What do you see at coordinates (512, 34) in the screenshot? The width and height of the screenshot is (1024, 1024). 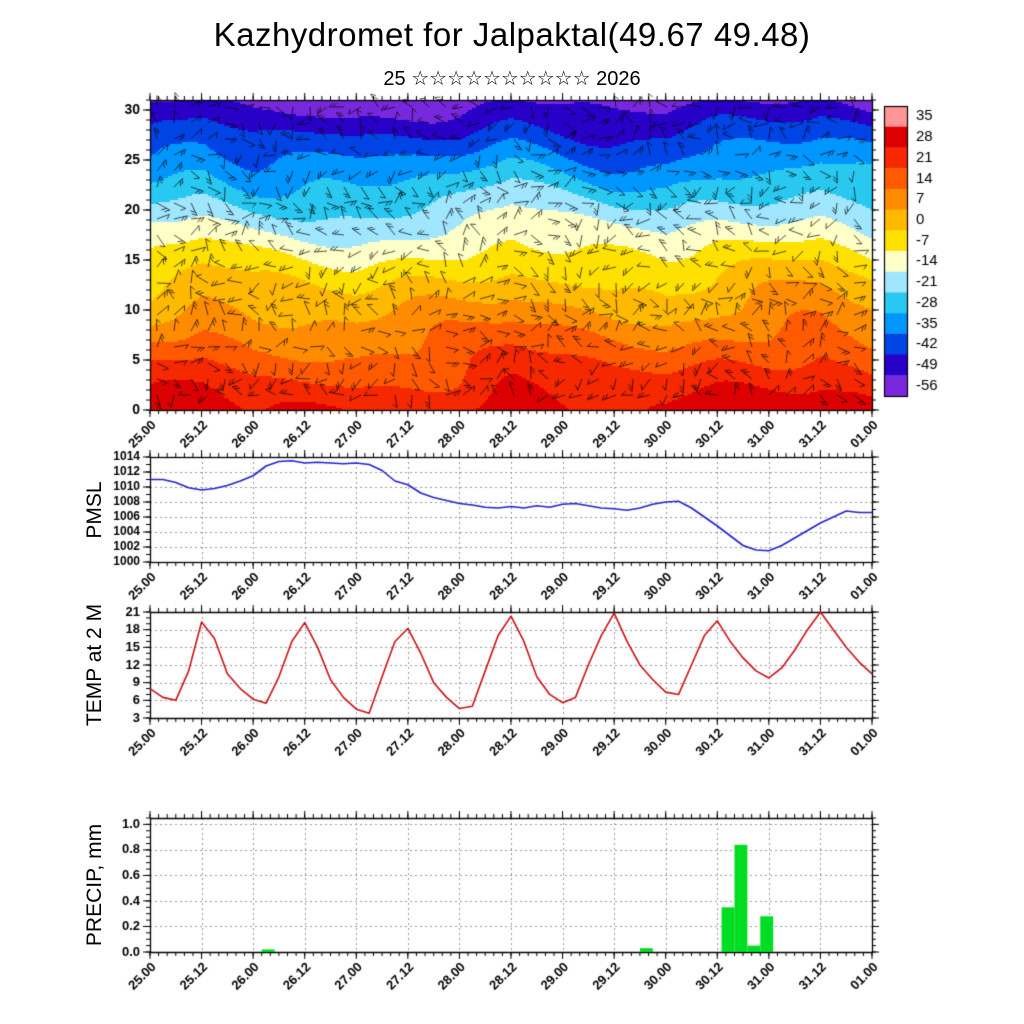 I see `figure-title: Kazhydromet for Jalpaktal(49.67 49.48)` at bounding box center [512, 34].